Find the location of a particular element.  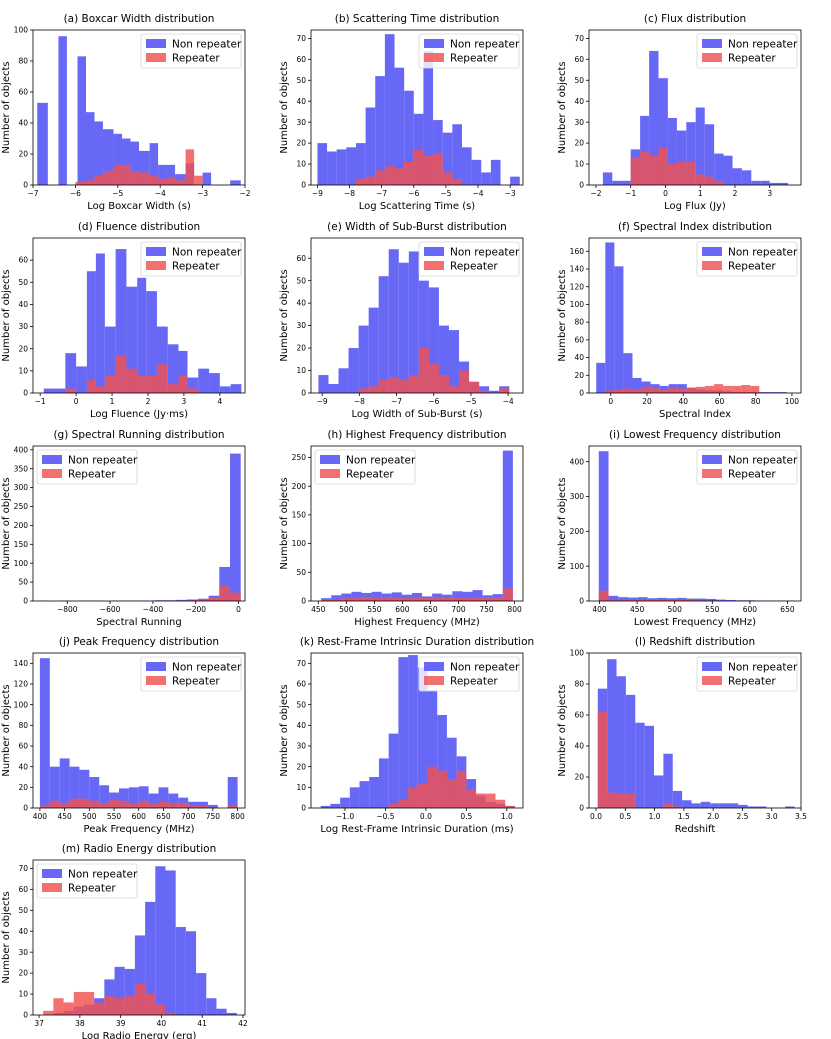

x-tick-label: 700 is located at coordinates (188, 816).